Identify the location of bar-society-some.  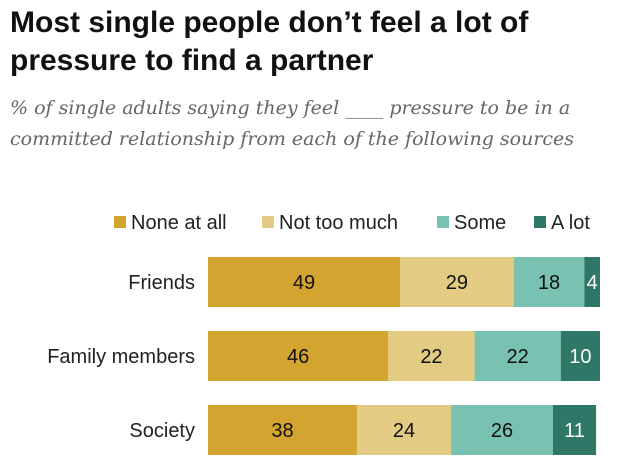
(502, 430).